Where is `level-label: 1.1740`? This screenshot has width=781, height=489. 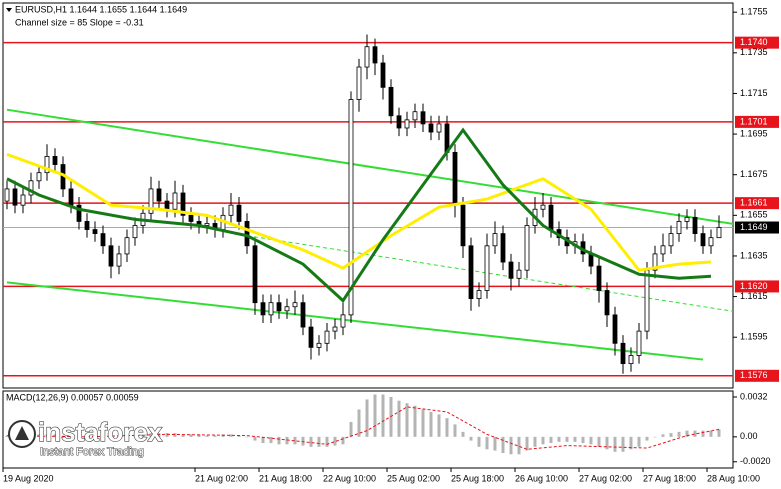 level-label: 1.1740 is located at coordinates (754, 42).